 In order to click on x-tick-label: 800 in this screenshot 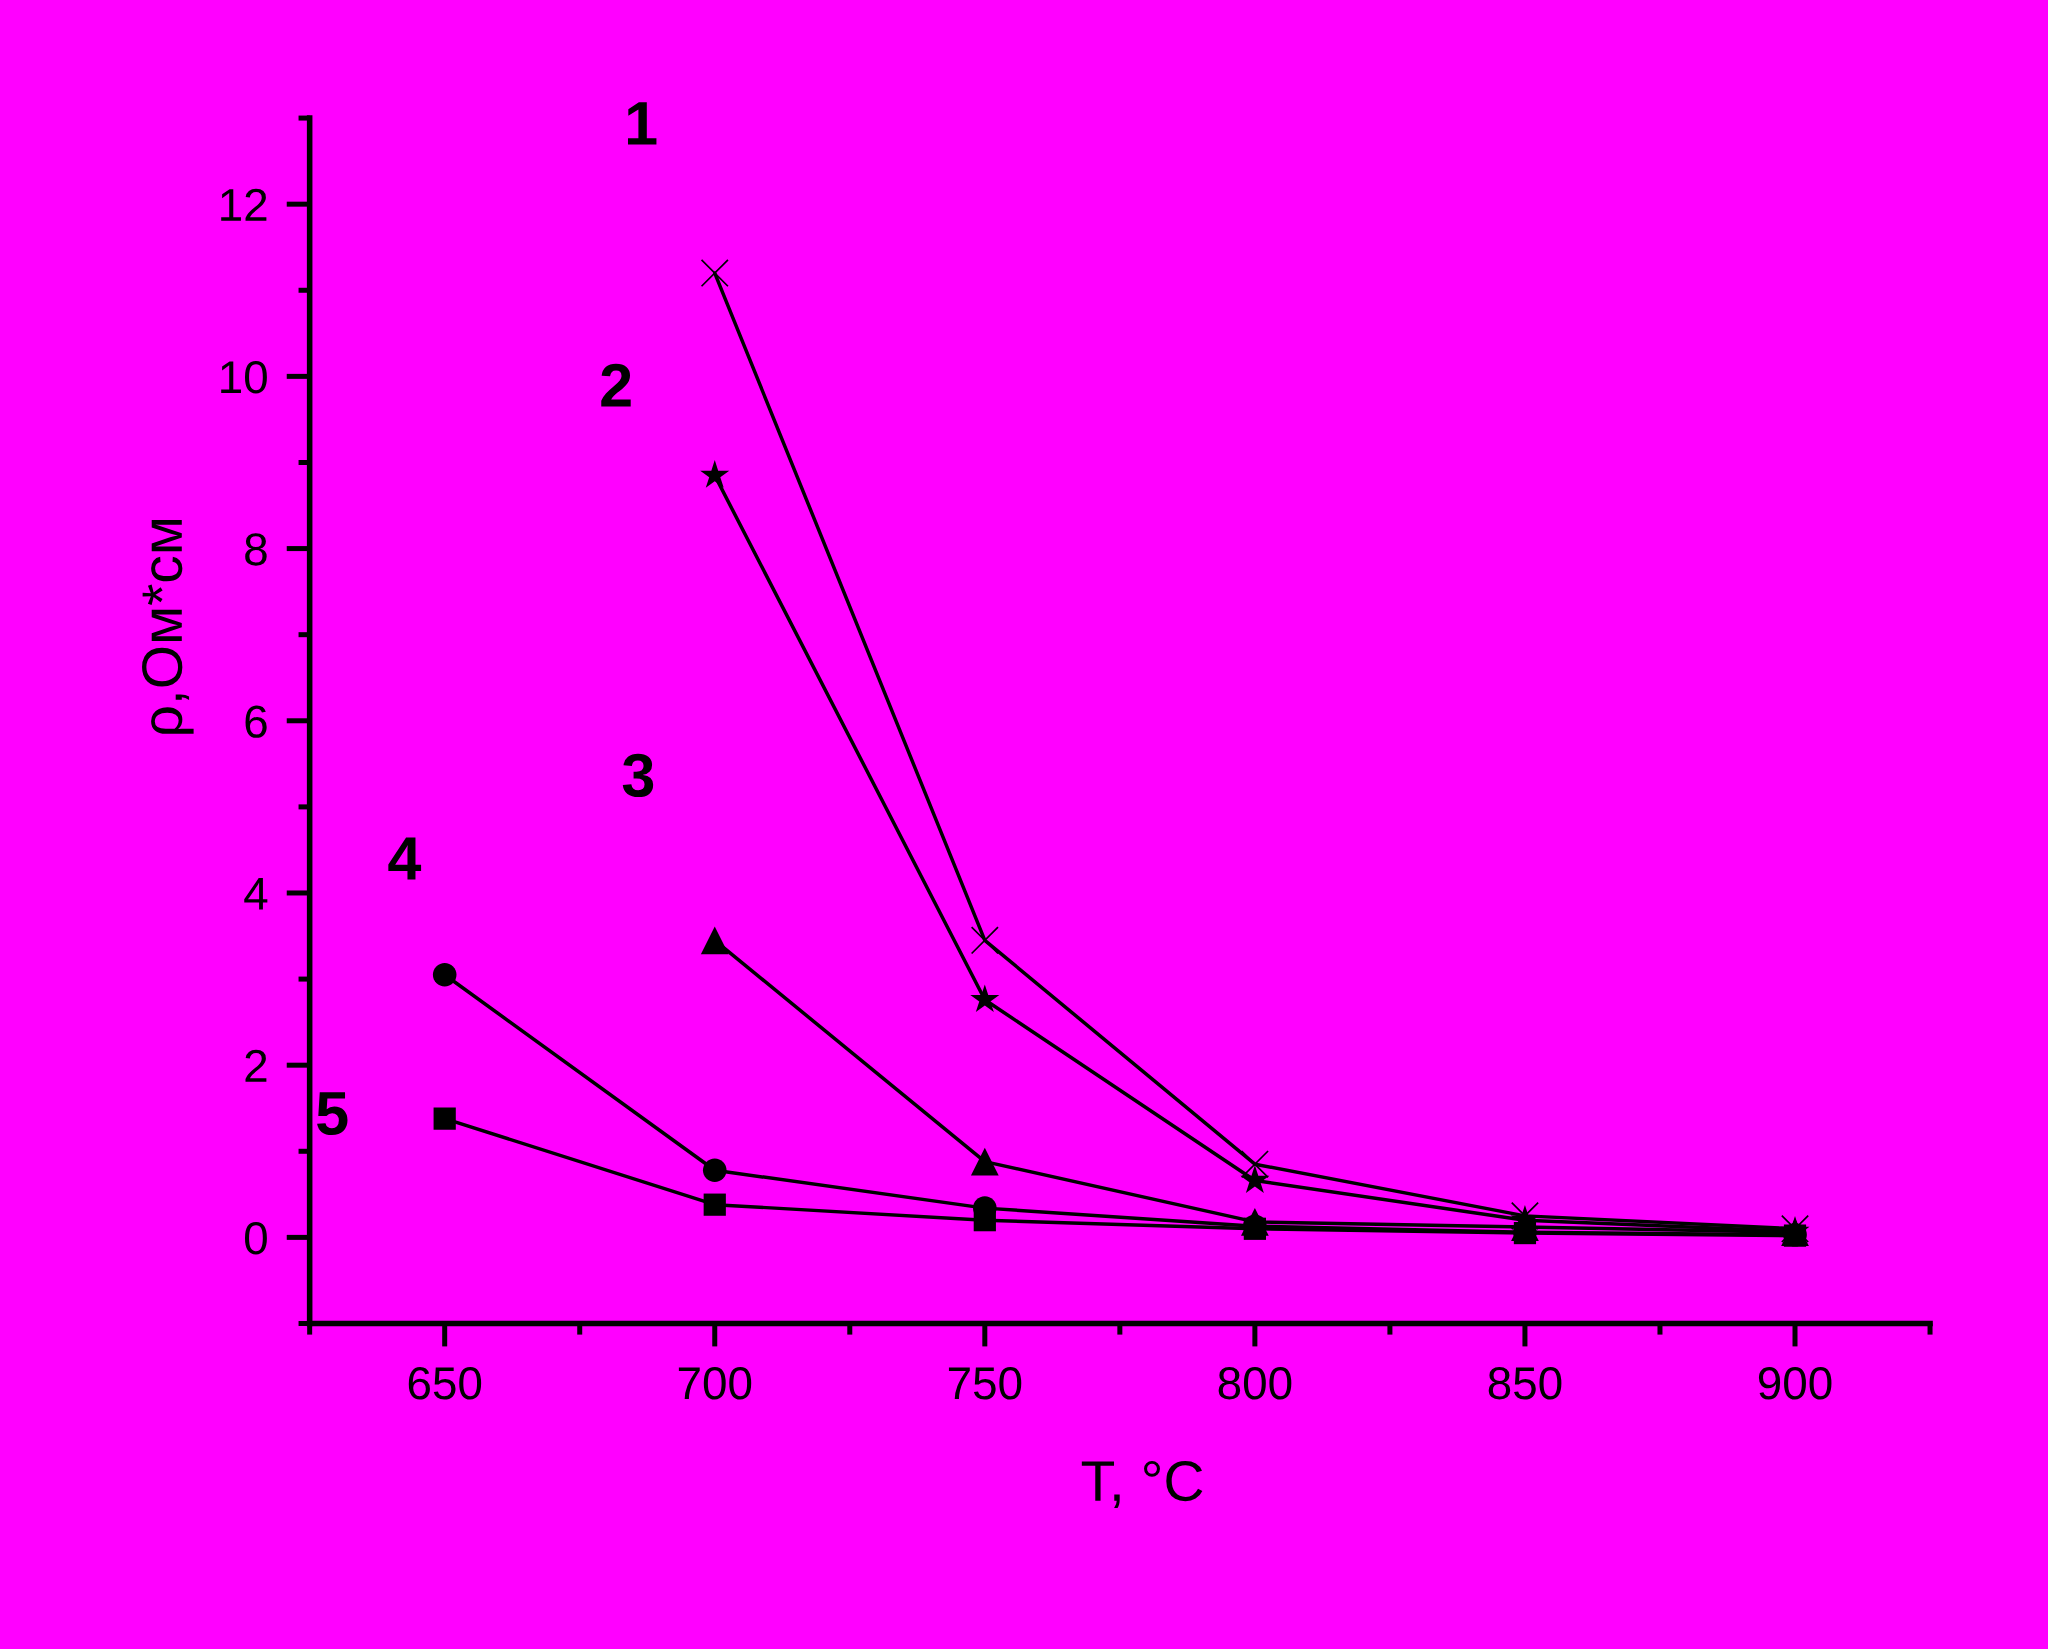, I will do `click(1255, 1383)`.